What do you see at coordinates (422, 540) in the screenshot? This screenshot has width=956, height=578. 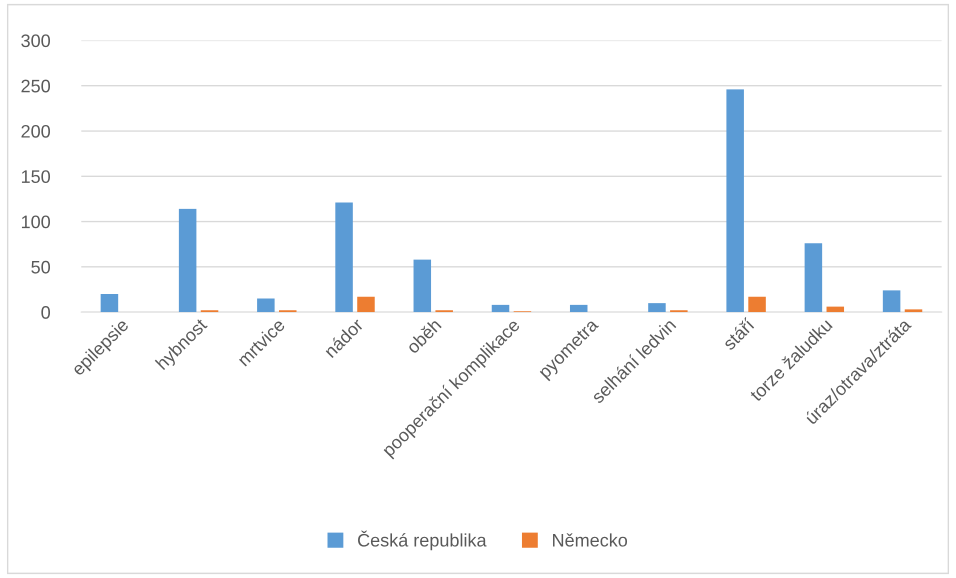 I see `legend-label: Česká republika` at bounding box center [422, 540].